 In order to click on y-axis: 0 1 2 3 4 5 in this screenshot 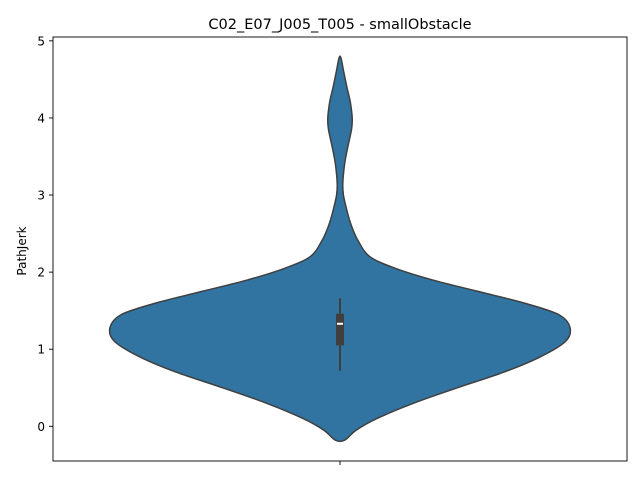, I will do `click(45, 234)`.